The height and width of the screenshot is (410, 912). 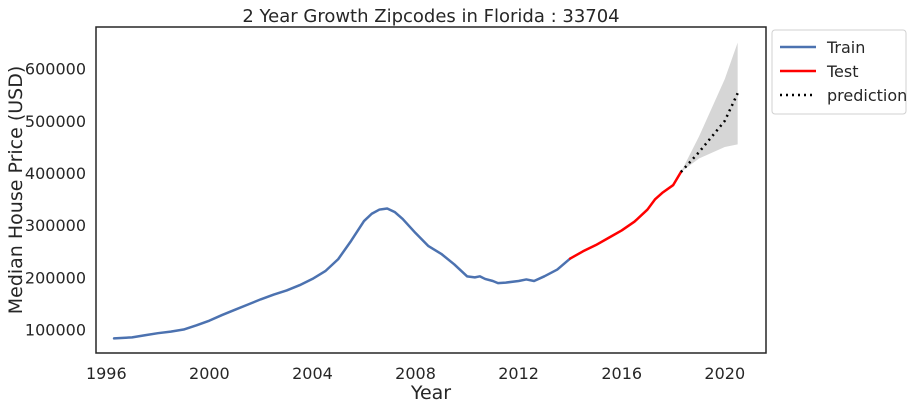 I want to click on confidence-interval-layer, so click(x=709, y=107).